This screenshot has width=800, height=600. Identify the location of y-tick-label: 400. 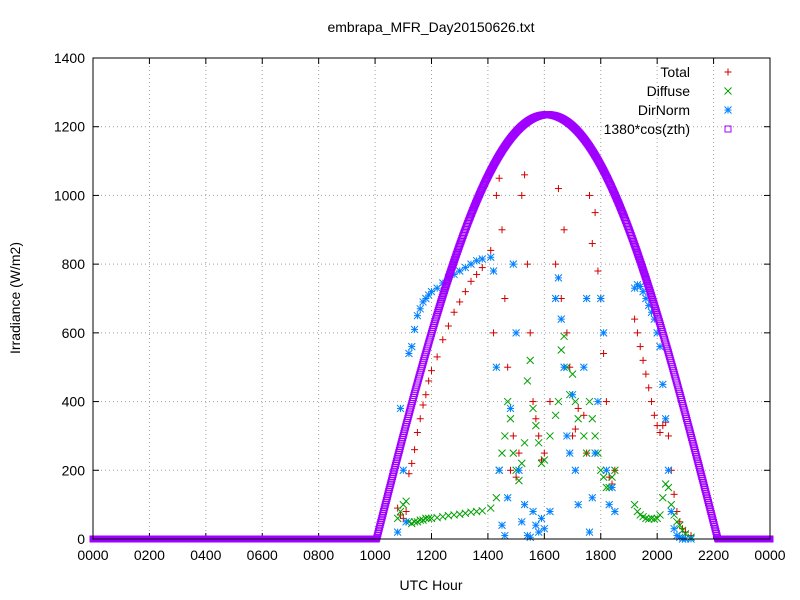
(74, 402).